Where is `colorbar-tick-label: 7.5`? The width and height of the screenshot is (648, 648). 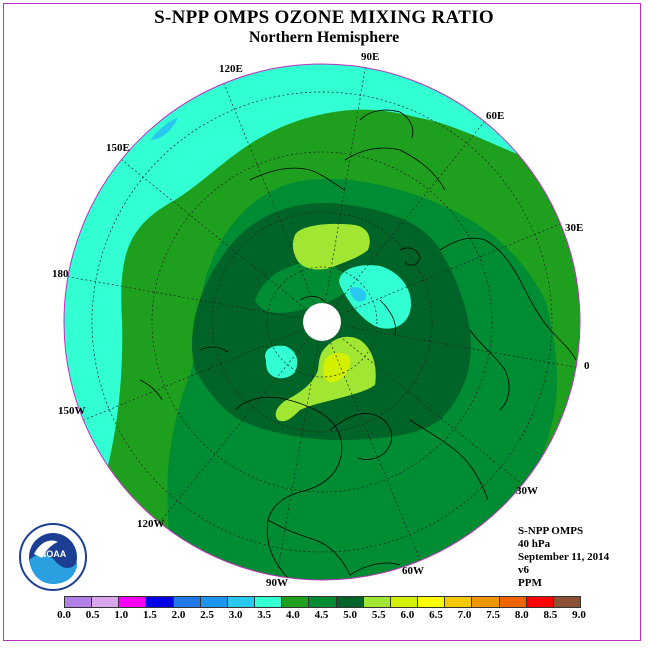 colorbar-tick-label: 7.5 is located at coordinates (493, 615).